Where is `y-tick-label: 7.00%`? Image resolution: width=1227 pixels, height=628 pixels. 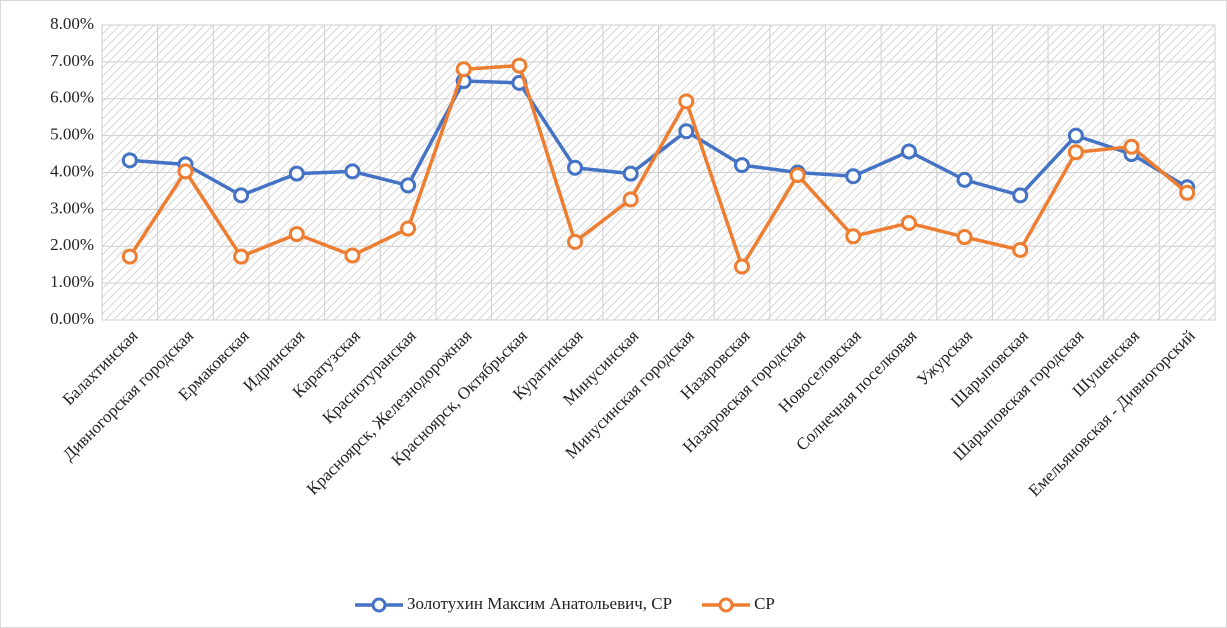
y-tick-label: 7.00% is located at coordinates (72, 60).